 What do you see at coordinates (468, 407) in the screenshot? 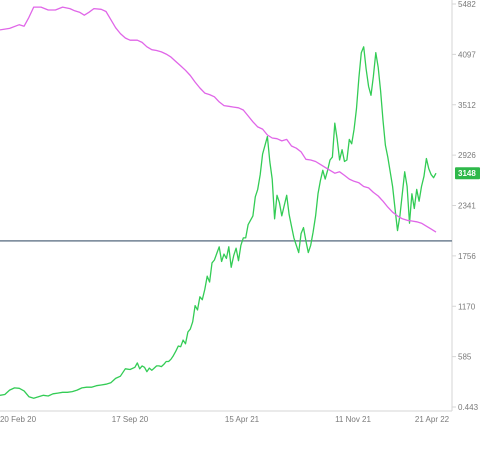
I see `y-tick-label: 0.443` at bounding box center [468, 407].